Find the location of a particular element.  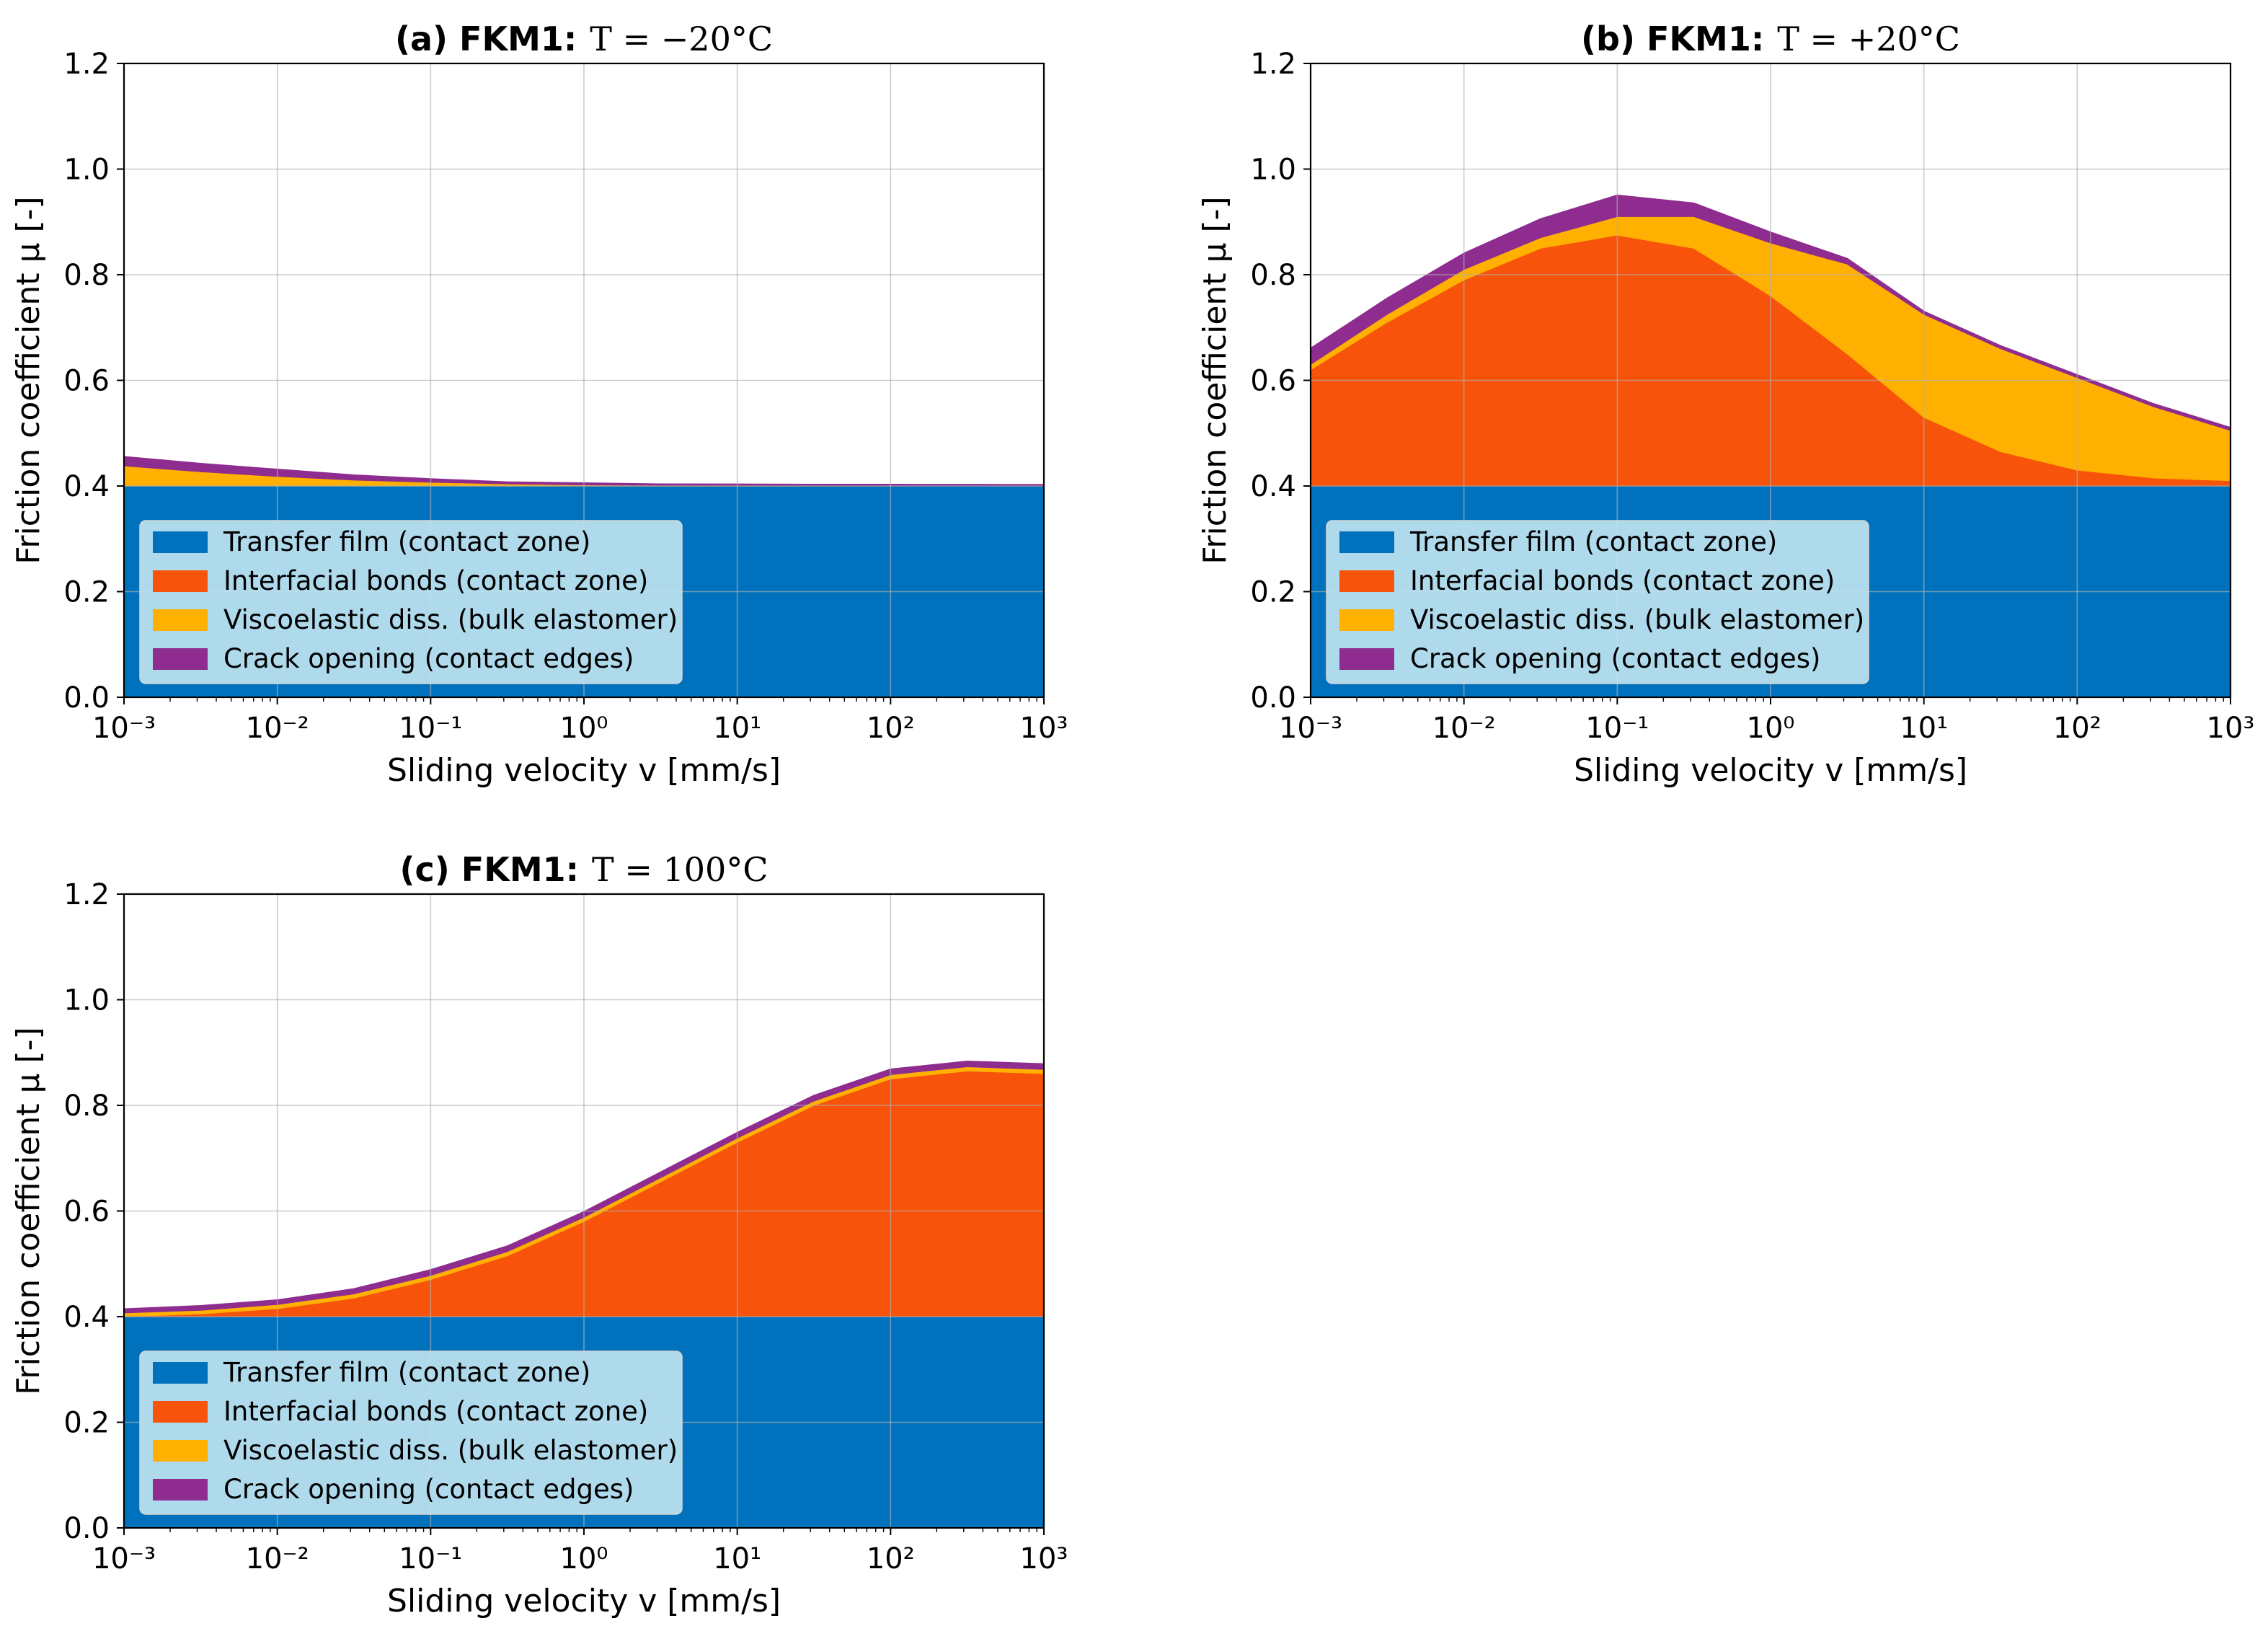

chart-title: (b) FKM1: T = +20°C is located at coordinates (1770, 38).